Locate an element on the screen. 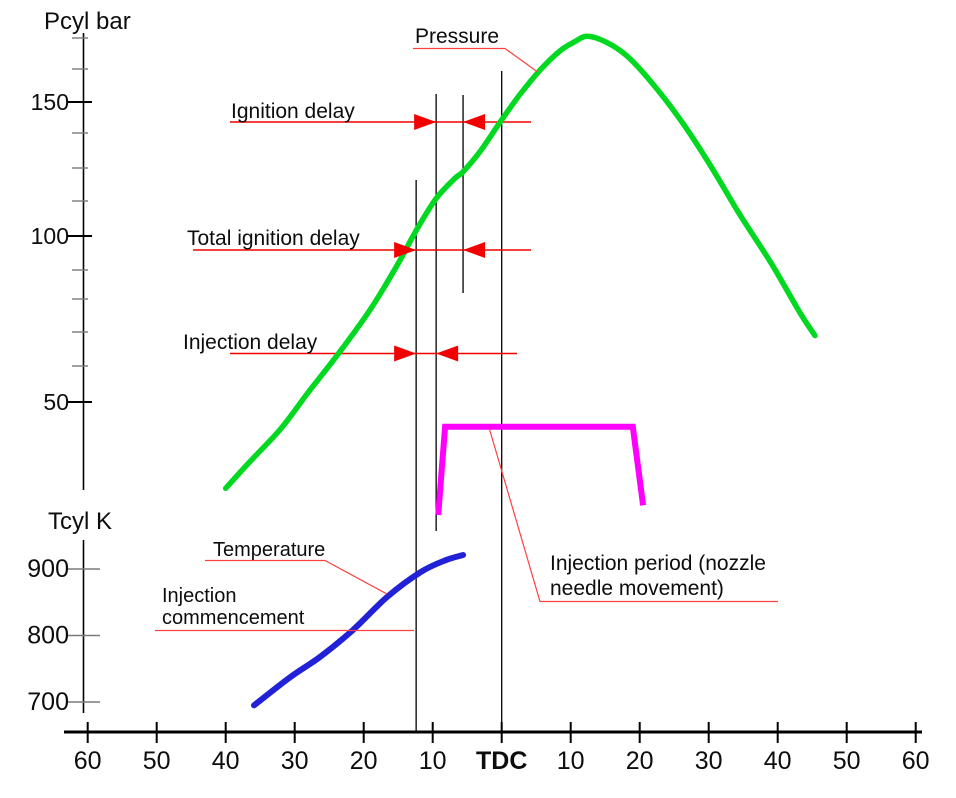 This screenshot has height=798, width=956. x-tick-label-tdc: TDC is located at coordinates (501, 761).